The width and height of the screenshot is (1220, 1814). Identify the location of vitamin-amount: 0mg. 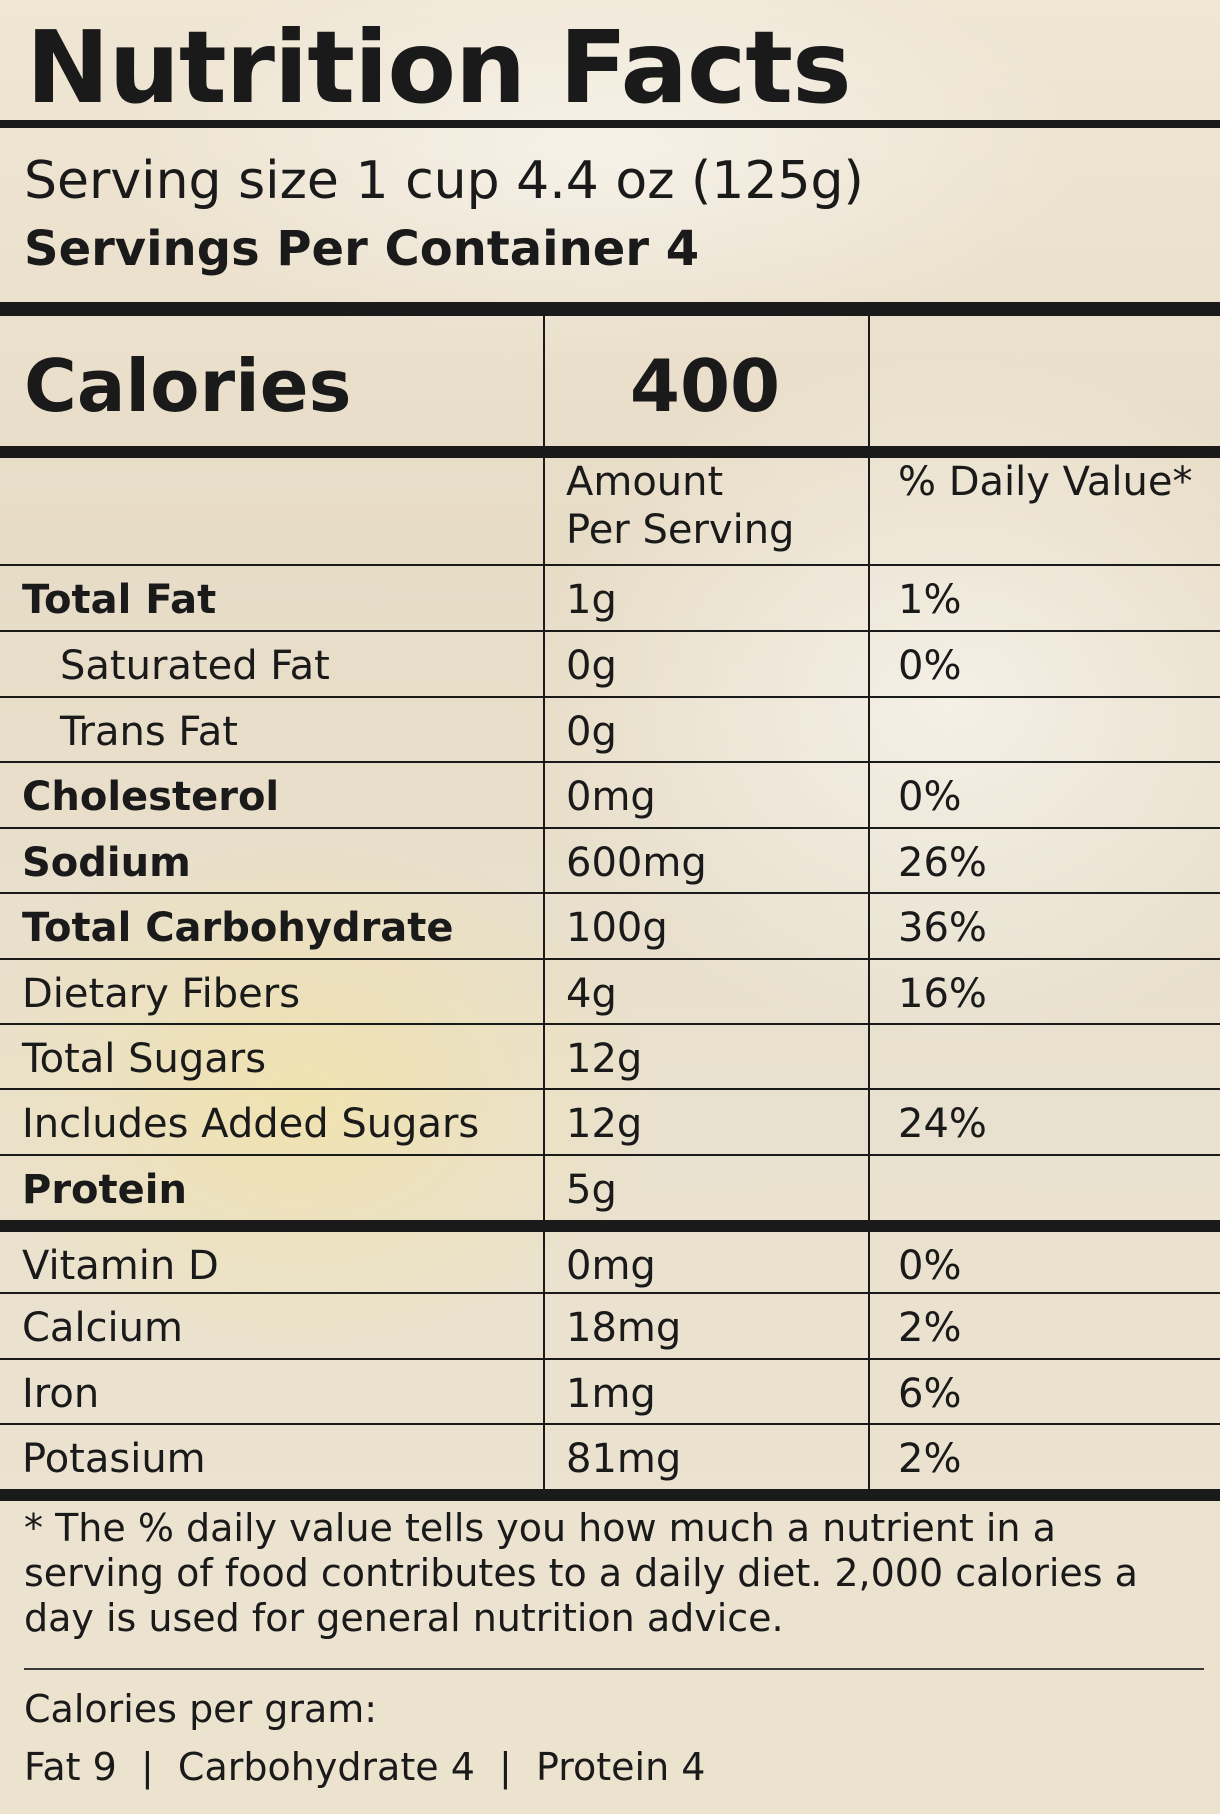
(611, 1266).